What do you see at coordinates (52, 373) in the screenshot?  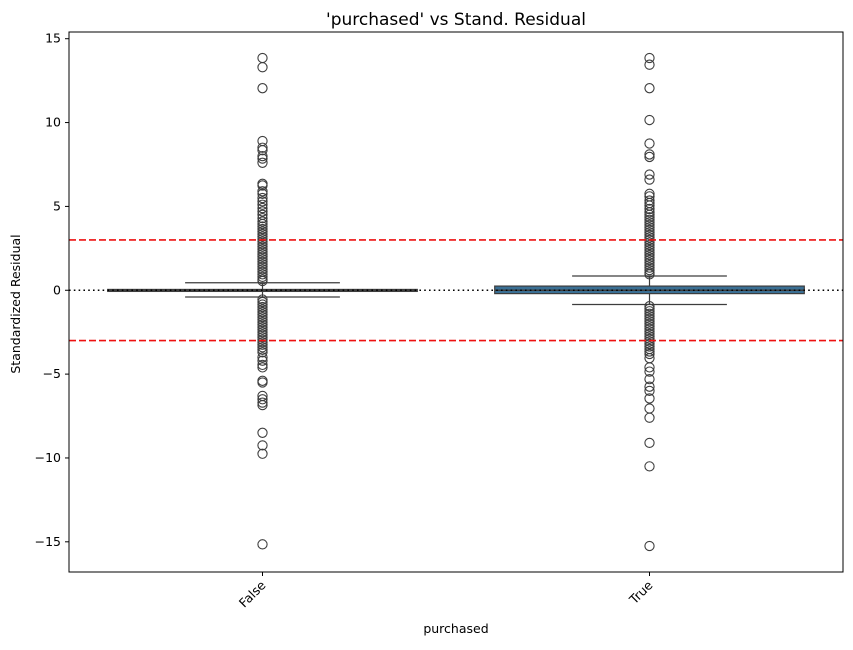 I see `y-tick-label: −5` at bounding box center [52, 373].